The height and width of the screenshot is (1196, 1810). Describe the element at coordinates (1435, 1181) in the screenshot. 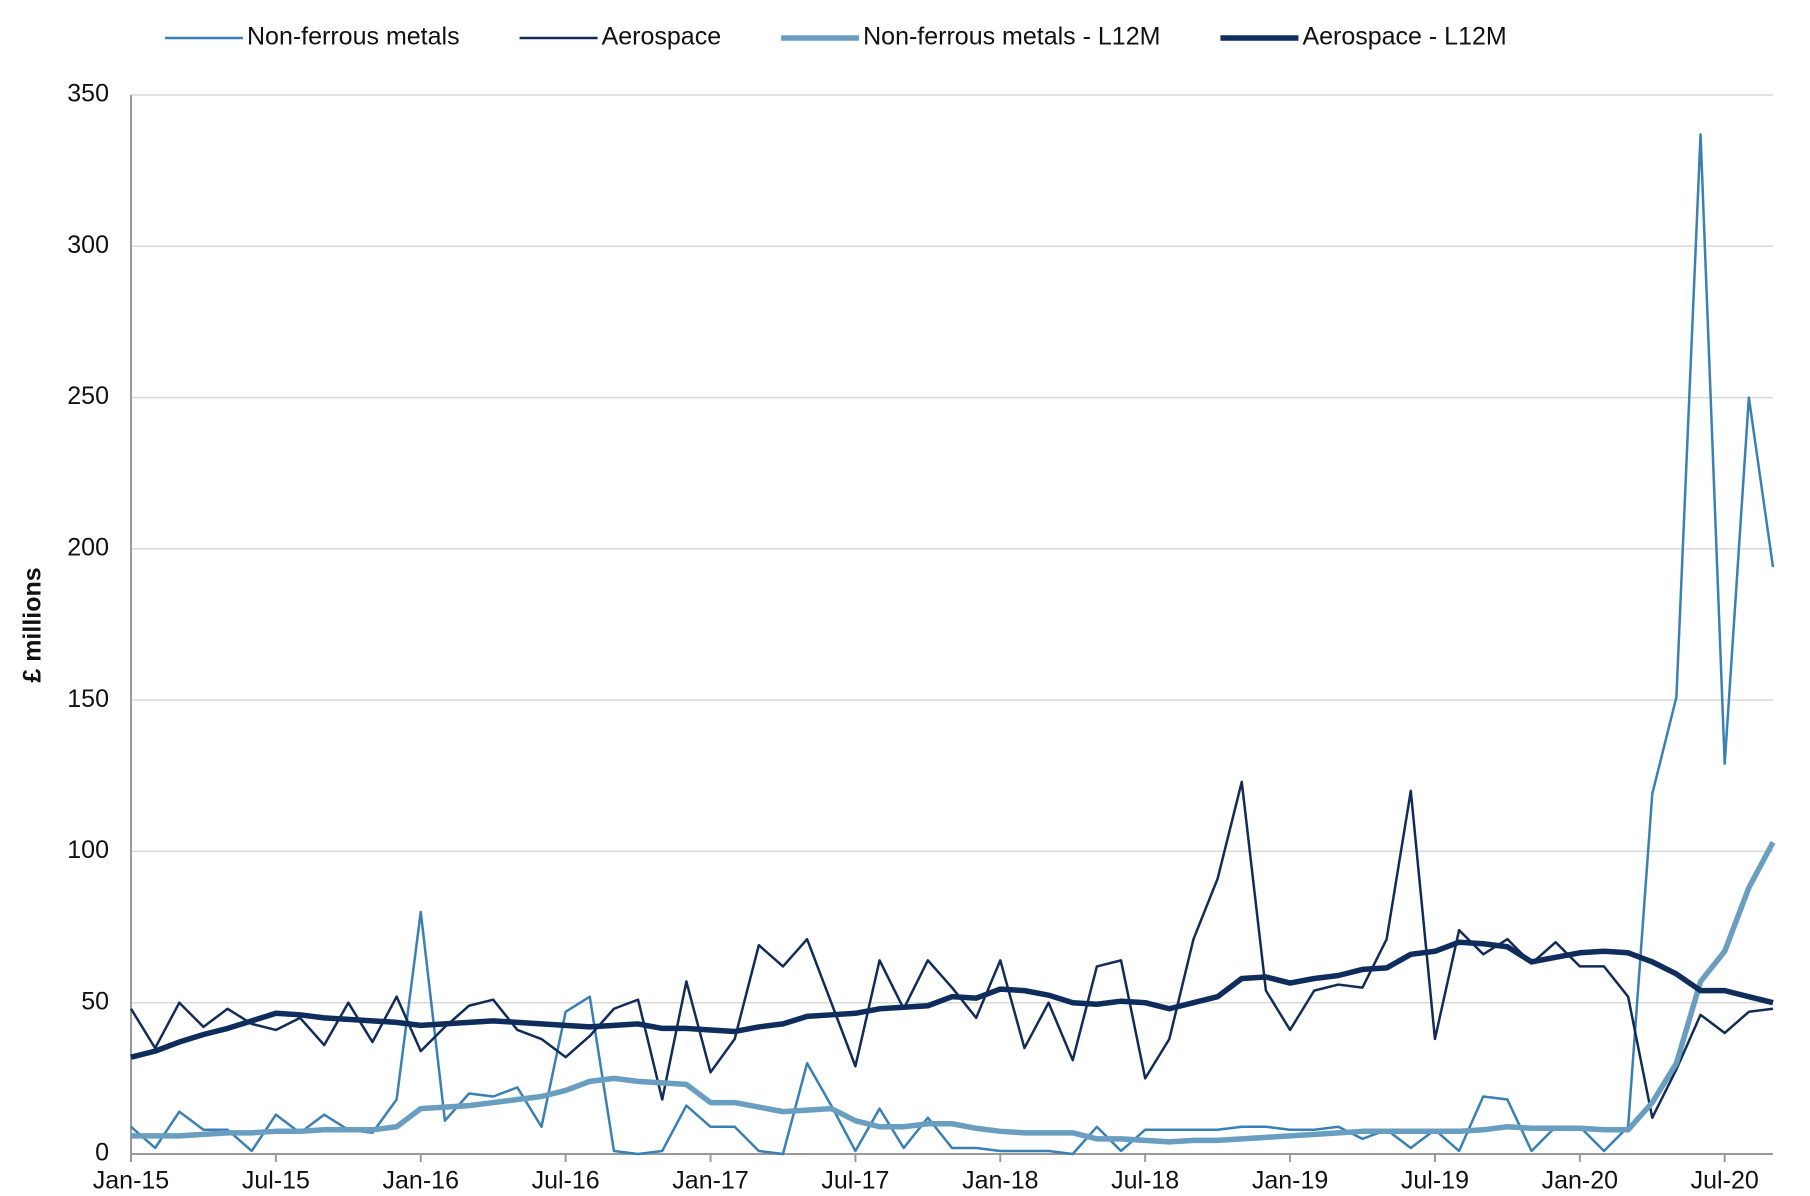

I see `x-tick-label: Jul-19` at that location.